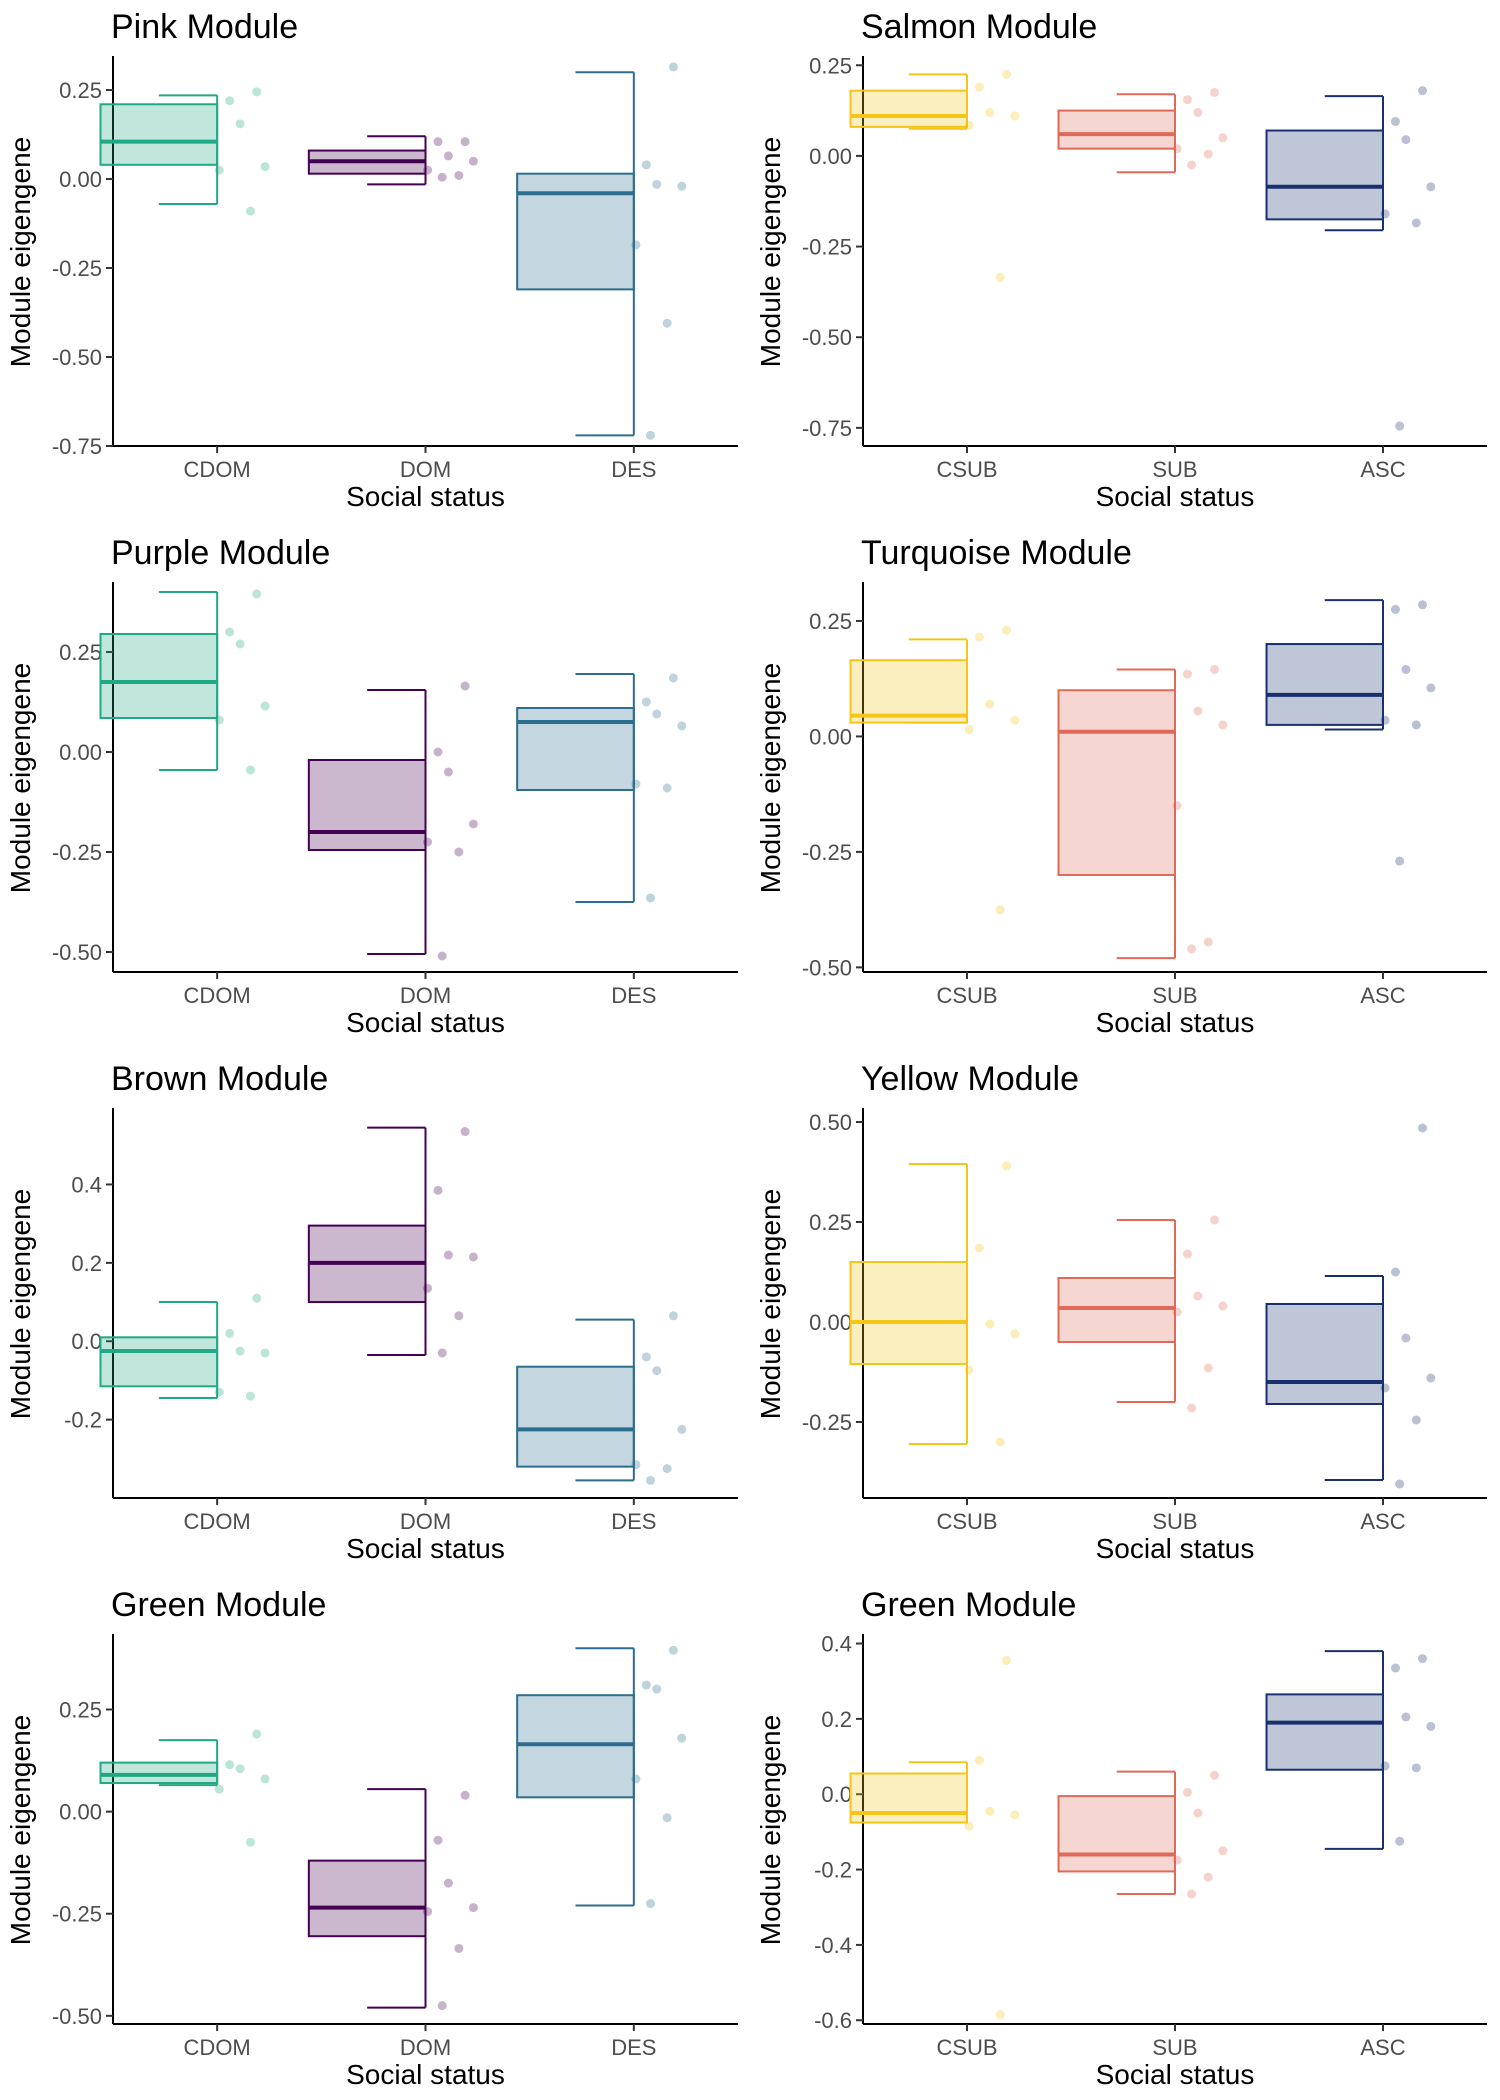 Image resolution: width=1500 pixels, height=2100 pixels. What do you see at coordinates (934, 1837) in the screenshot?
I see `box-csub` at bounding box center [934, 1837].